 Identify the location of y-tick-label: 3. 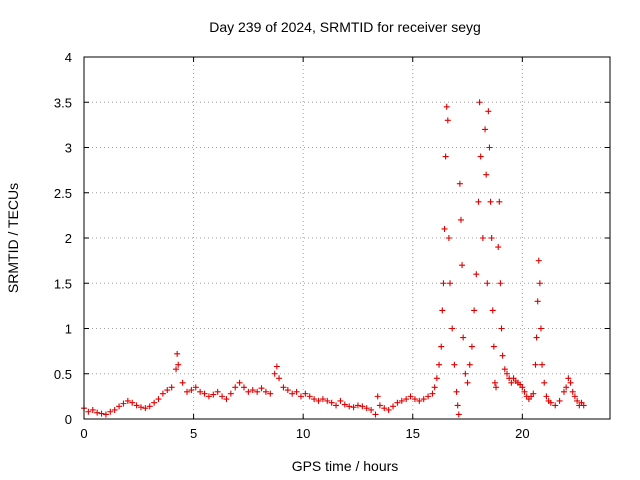
(68, 148).